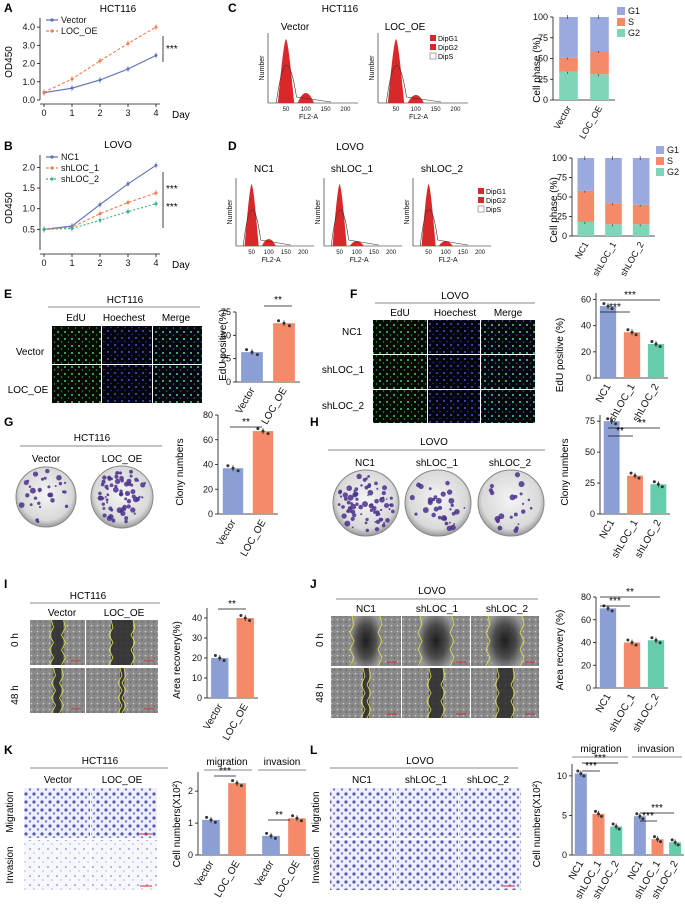 The width and height of the screenshot is (685, 907). What do you see at coordinates (80, 179) in the screenshot?
I see `legend-label: shLOC_2` at bounding box center [80, 179].